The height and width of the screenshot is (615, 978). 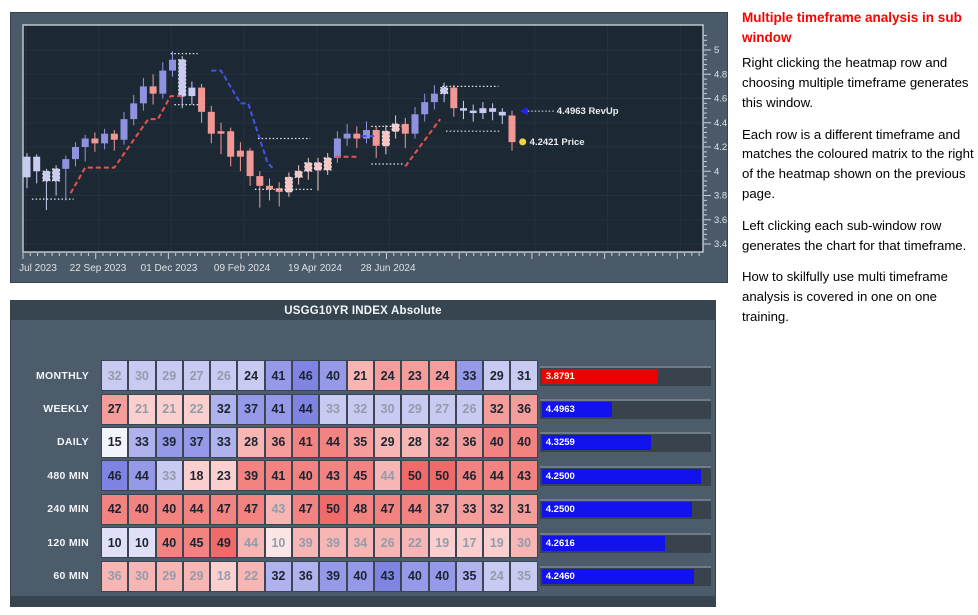 What do you see at coordinates (196, 476) in the screenshot?
I see `heatmap-cell: 18` at bounding box center [196, 476].